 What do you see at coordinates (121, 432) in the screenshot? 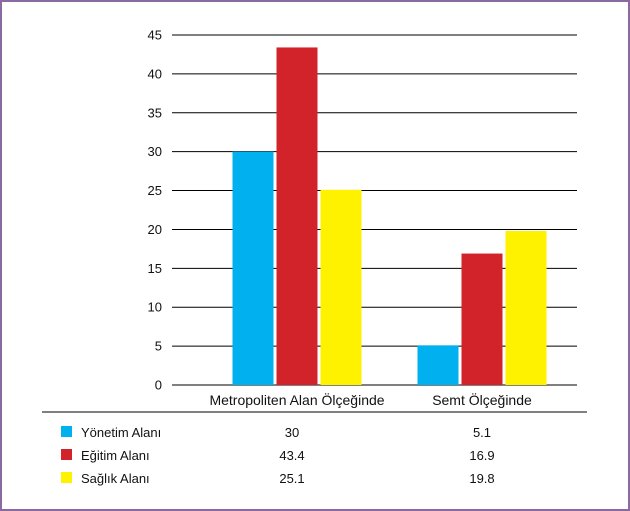
I see `legend-label: Yönetim Alanı` at bounding box center [121, 432].